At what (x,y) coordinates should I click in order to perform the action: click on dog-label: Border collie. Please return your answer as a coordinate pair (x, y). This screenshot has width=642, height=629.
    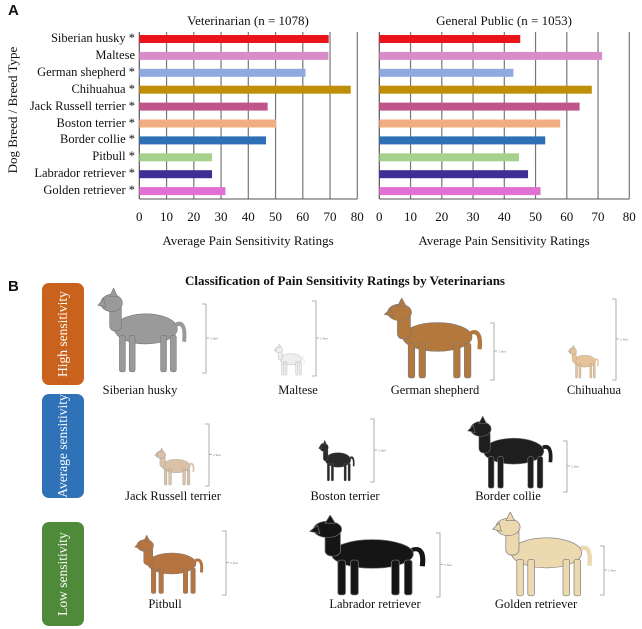
    Looking at the image, I should click on (508, 496).